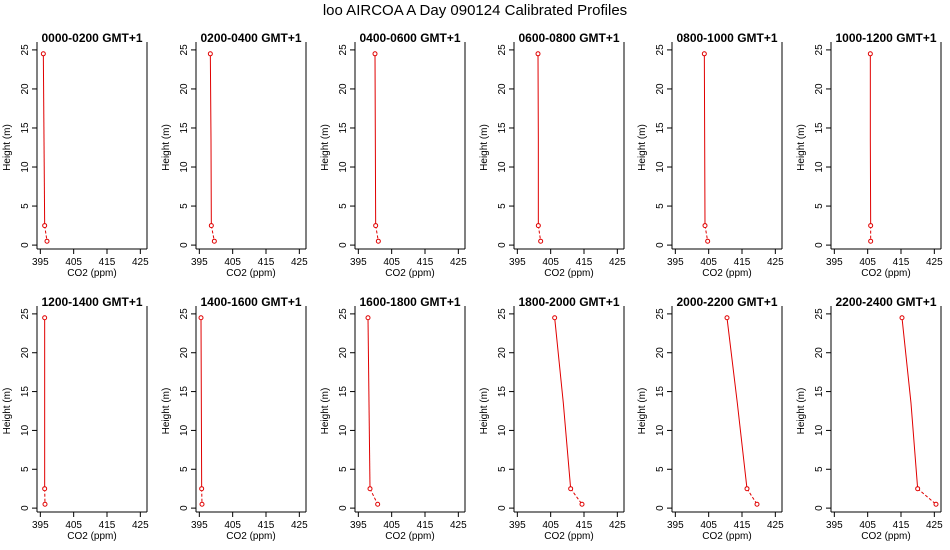 This screenshot has width=950, height=550. What do you see at coordinates (250, 302) in the screenshot?
I see `panel-title: 1400-1600 GMT+1` at bounding box center [250, 302].